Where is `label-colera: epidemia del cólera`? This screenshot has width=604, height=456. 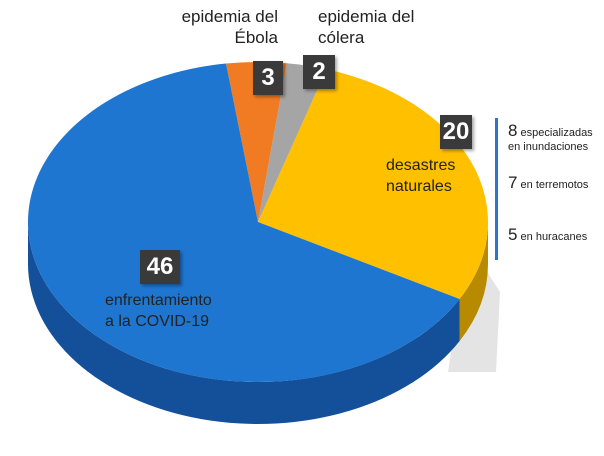 label-colera: epidemia del cólera is located at coordinates (366, 27).